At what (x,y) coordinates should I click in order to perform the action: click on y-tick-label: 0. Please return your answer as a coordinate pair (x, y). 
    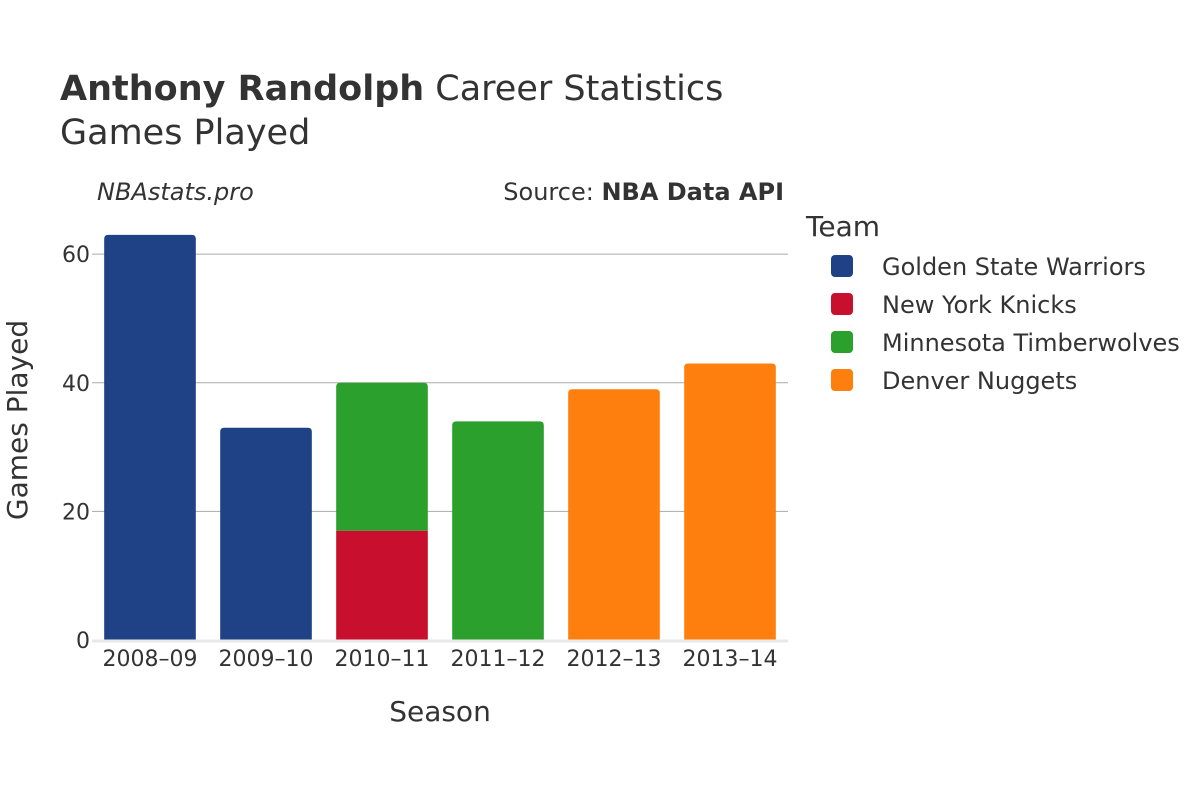
    Looking at the image, I should click on (83, 641).